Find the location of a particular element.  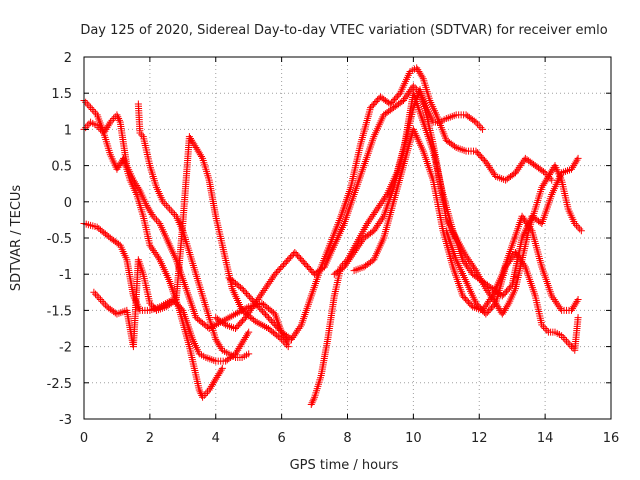

x-tick-label: 4 is located at coordinates (216, 438).